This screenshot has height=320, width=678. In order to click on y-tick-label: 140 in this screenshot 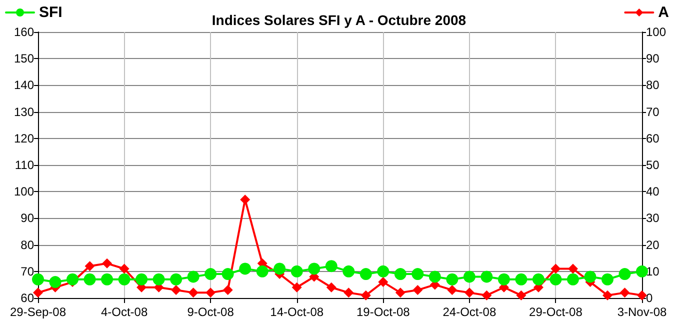, I will do `click(24, 85)`.